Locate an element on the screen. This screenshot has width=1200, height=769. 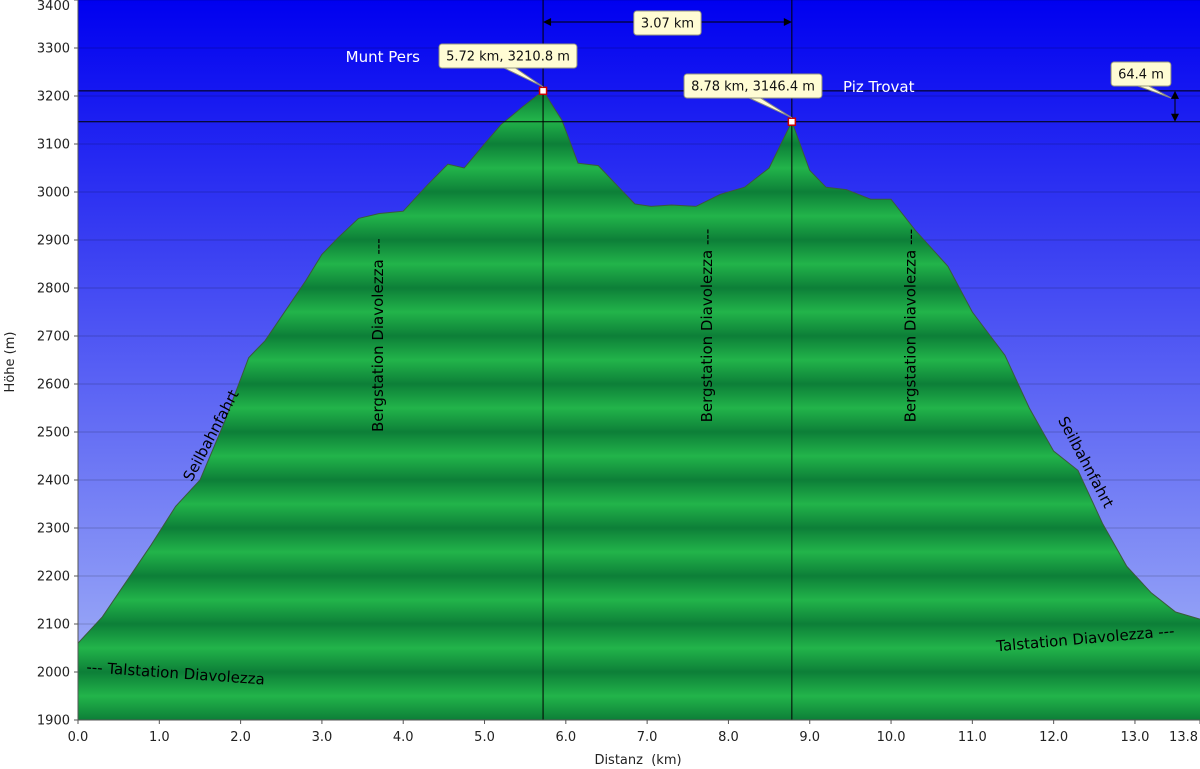
callout-distance is located at coordinates (667, 23).